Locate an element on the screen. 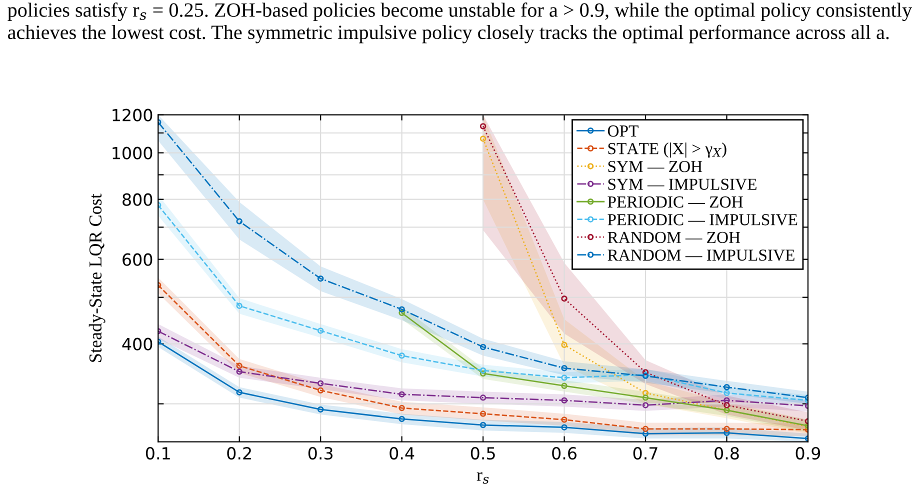  x-tick-label: 0.4 is located at coordinates (402, 453).